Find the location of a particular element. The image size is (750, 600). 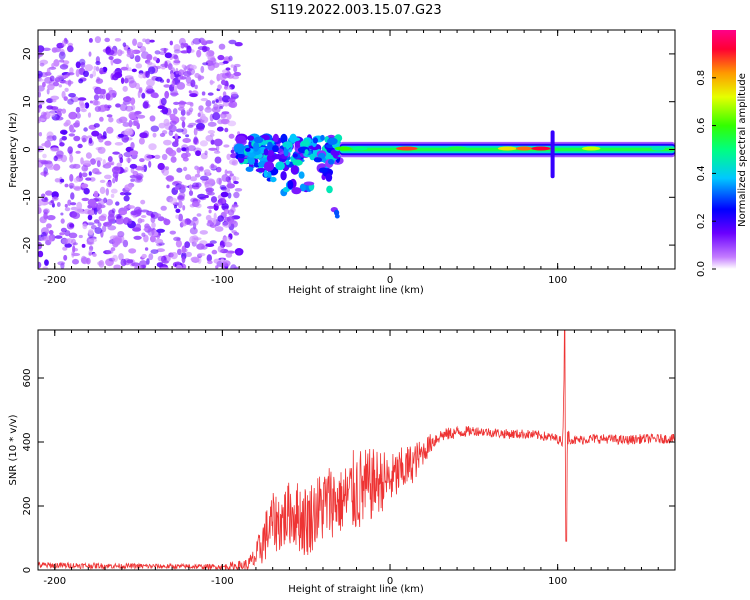

x-tick-label: -200 is located at coordinates (54, 581).